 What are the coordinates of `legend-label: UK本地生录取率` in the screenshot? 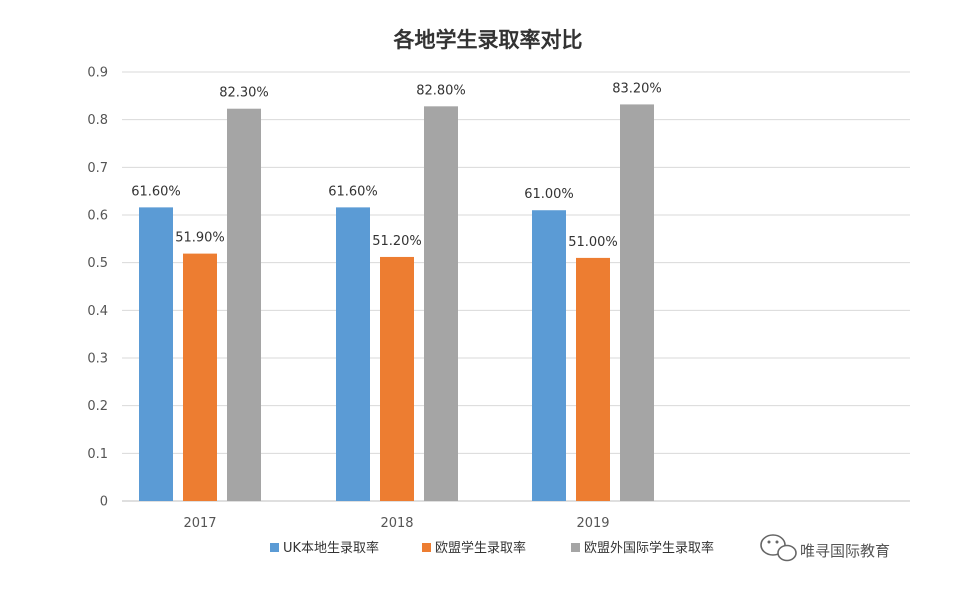 It's located at (331, 548).